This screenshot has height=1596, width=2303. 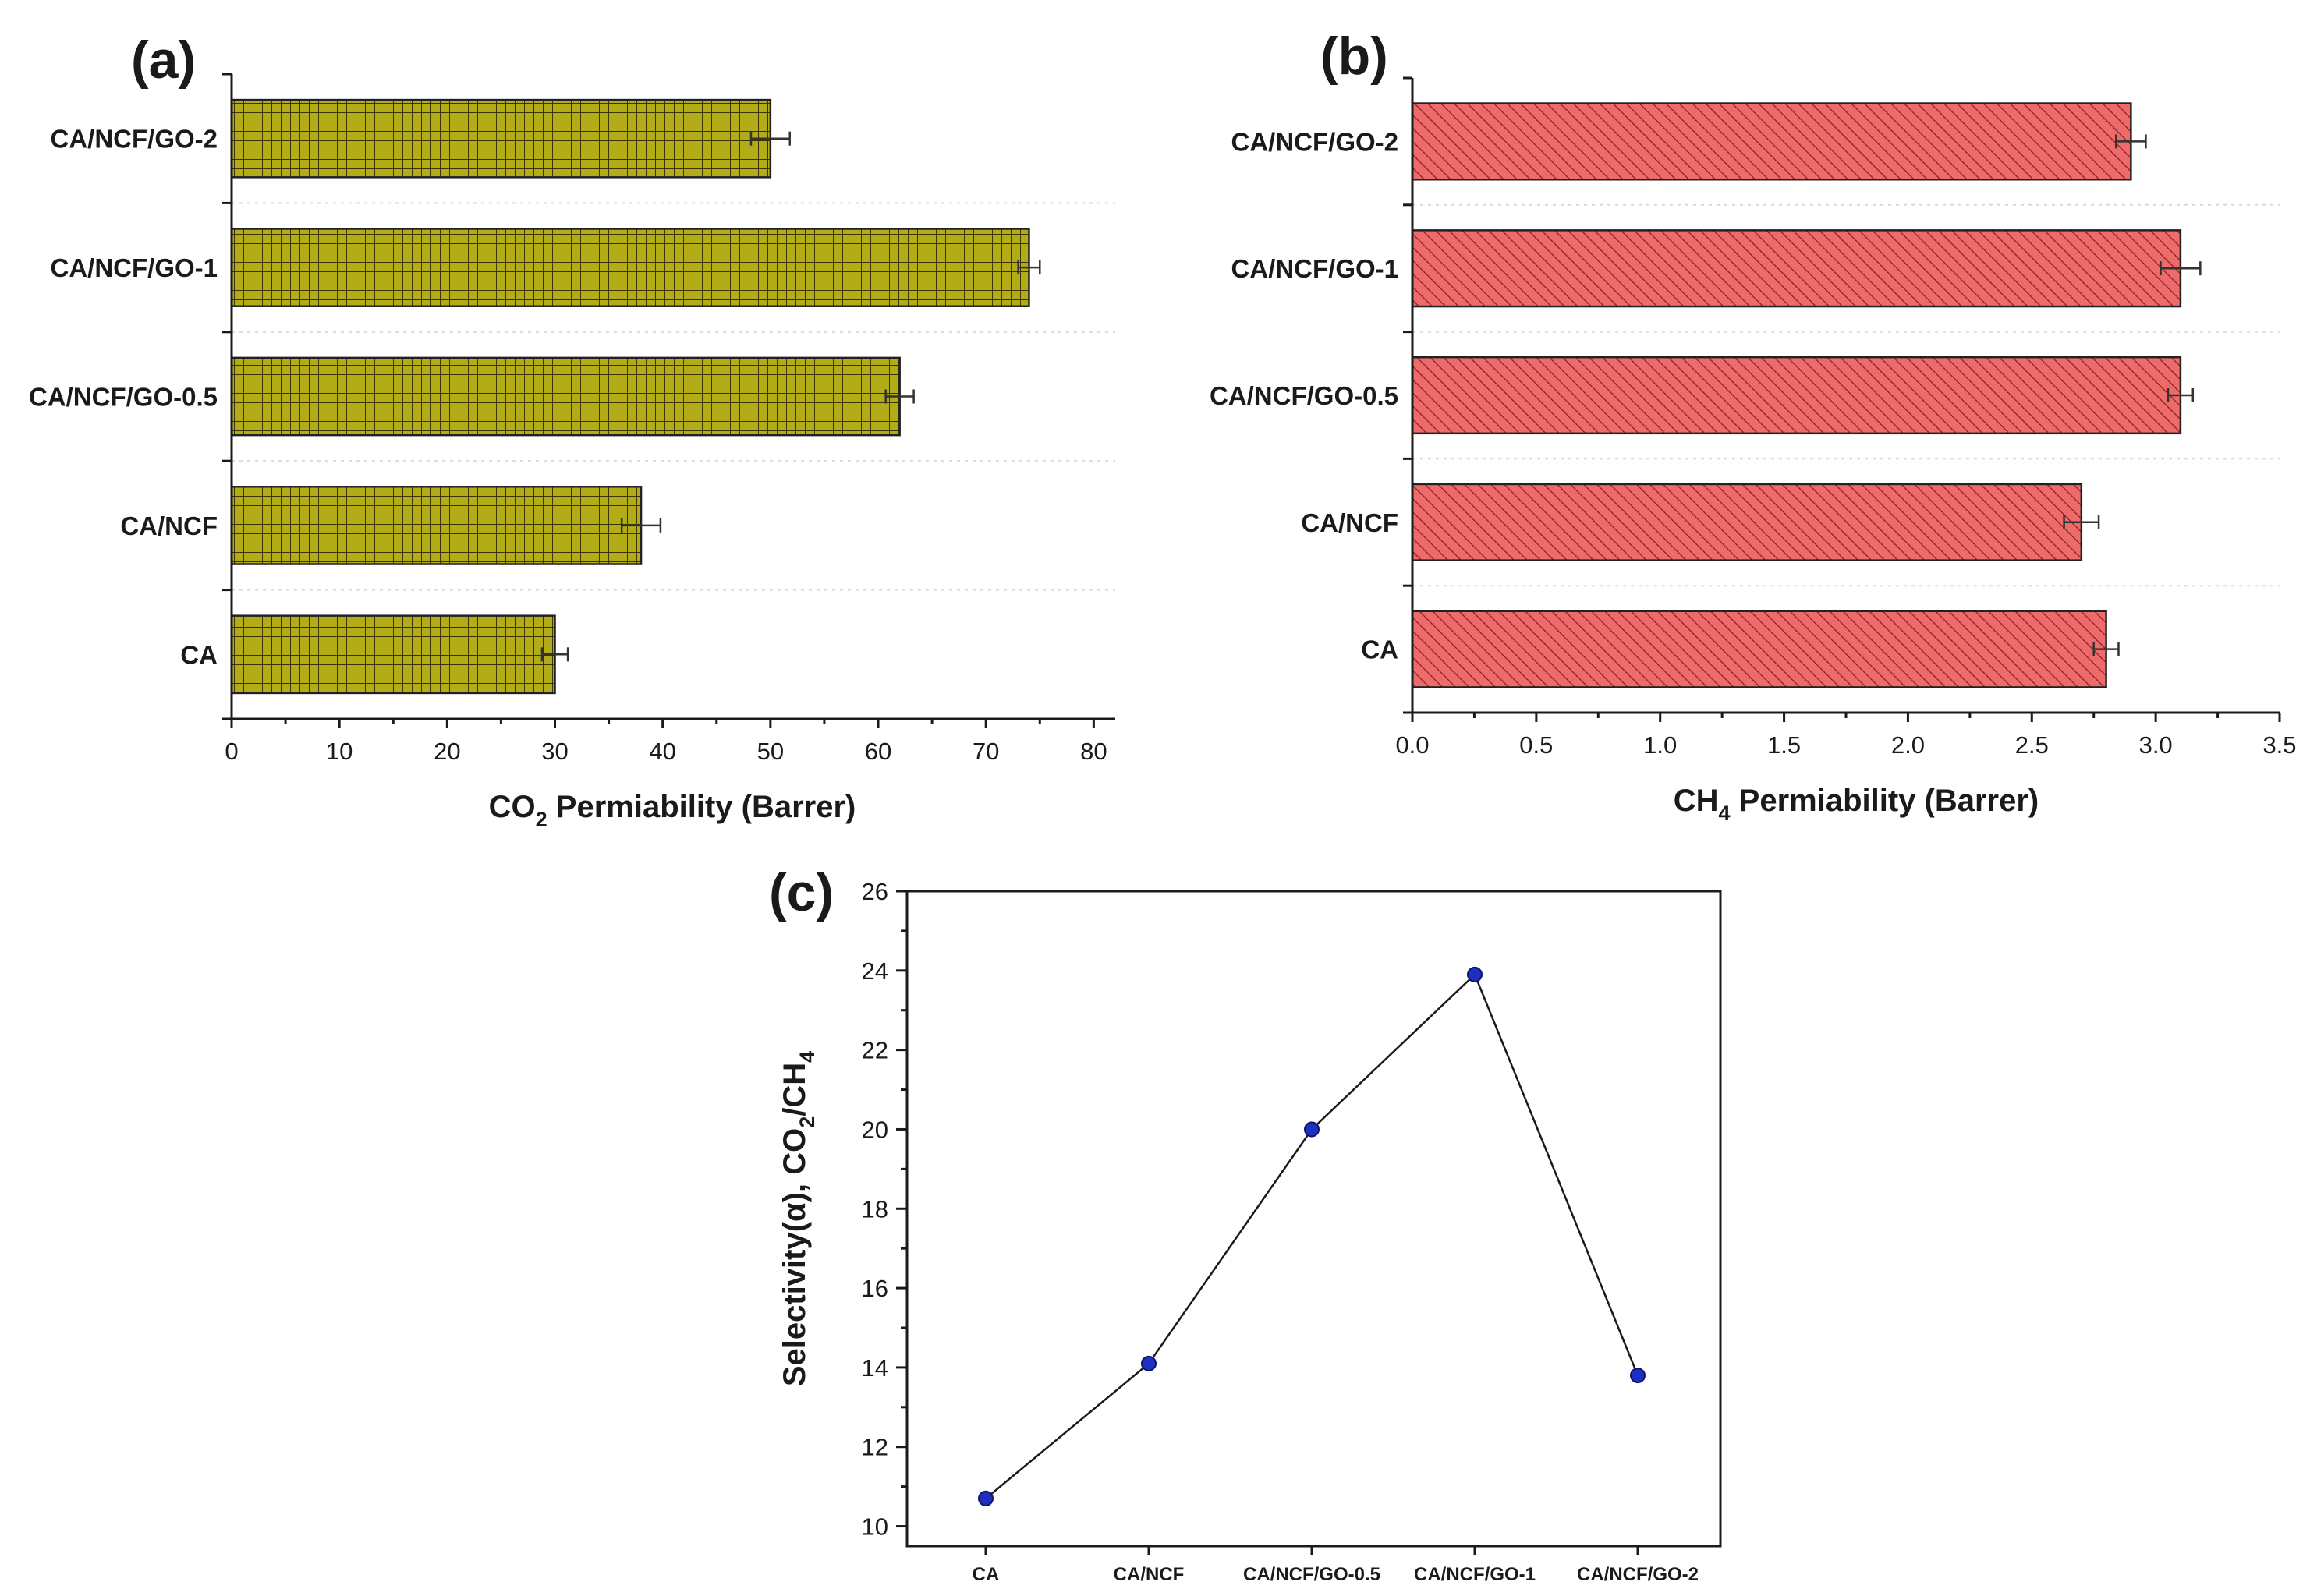 I want to click on a-x-tick-label: 80, so click(x=1093, y=751).